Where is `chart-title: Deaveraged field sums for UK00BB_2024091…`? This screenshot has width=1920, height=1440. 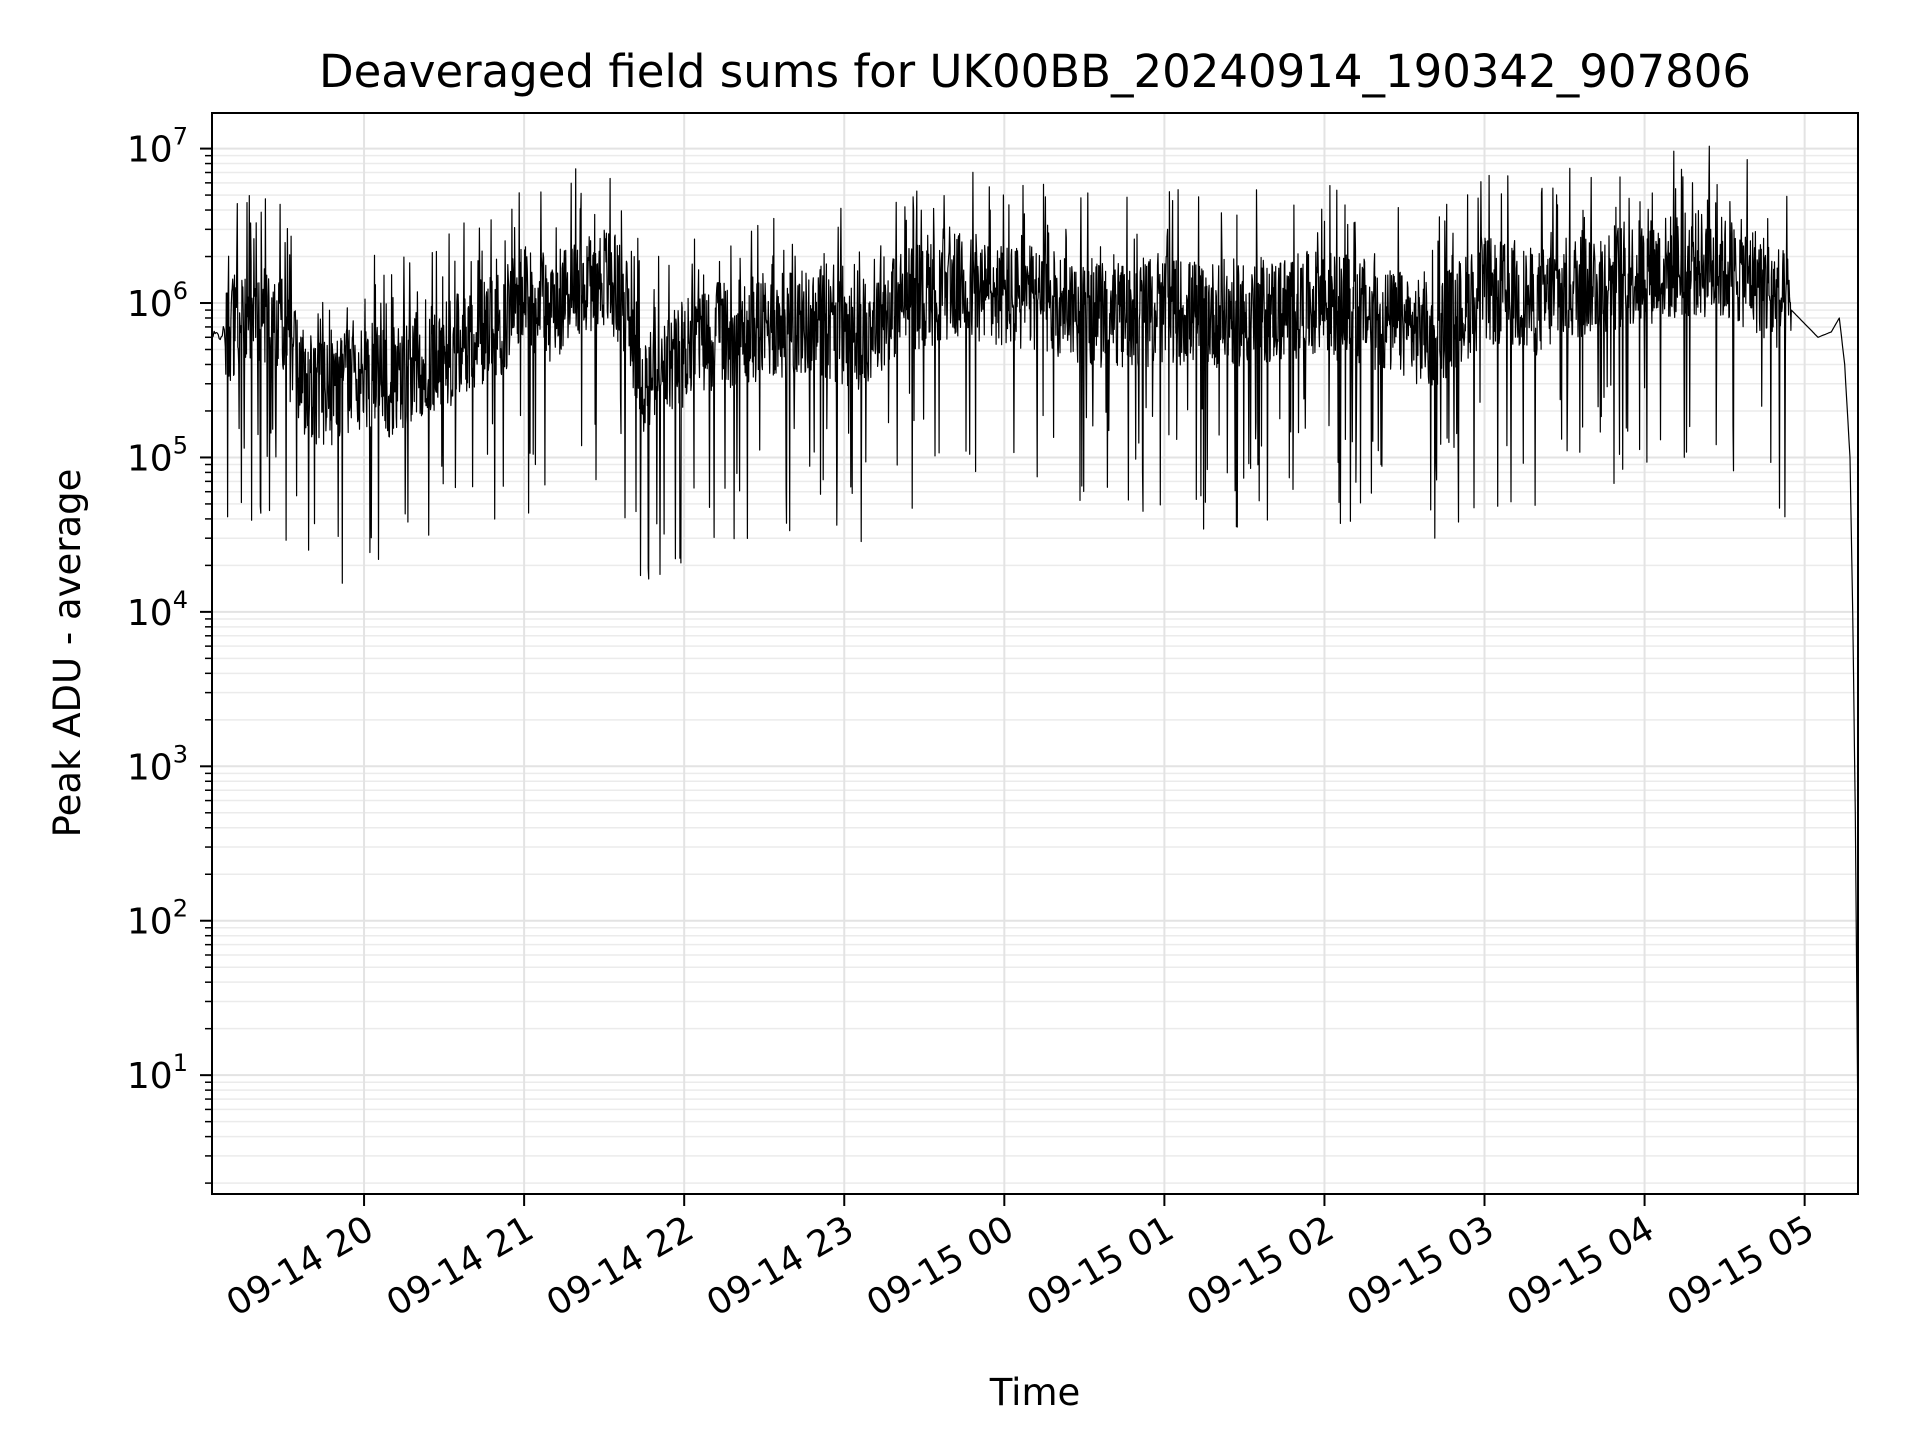
chart-title: Deaveraged field sums for UK00BB_2024091… is located at coordinates (1035, 71).